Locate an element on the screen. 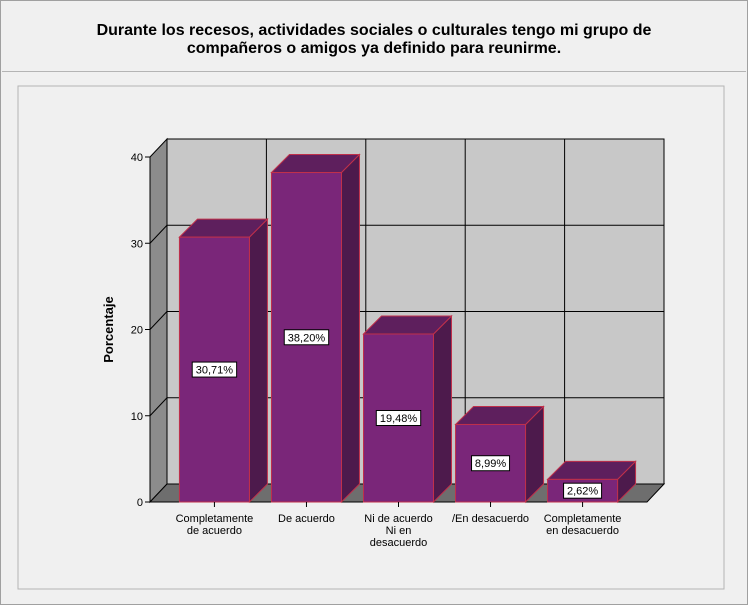  data-label: 38,20% is located at coordinates (307, 338).